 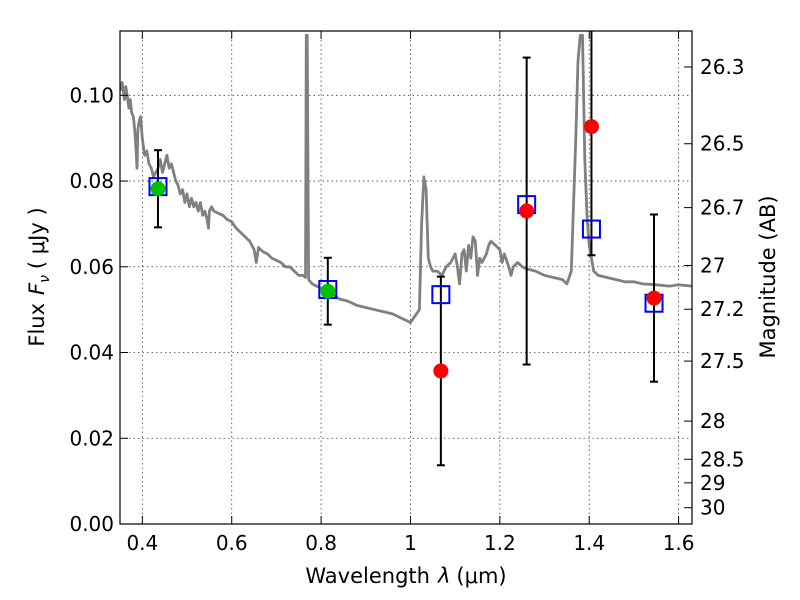 I want to click on y-axis-label: FluxFν( μJy ), so click(x=39, y=276).